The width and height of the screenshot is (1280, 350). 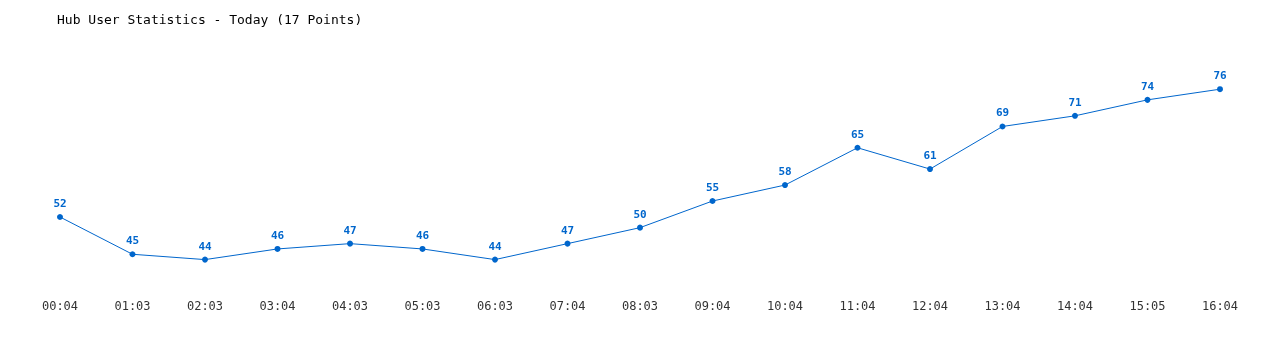 I want to click on data-label: 74, so click(x=1147, y=86).